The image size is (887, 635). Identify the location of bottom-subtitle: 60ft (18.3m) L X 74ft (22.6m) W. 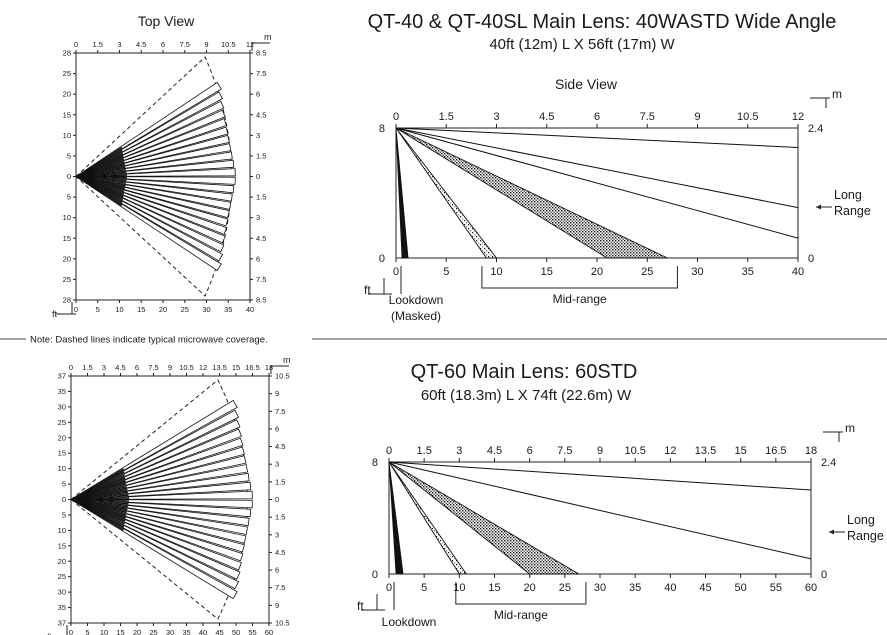
(526, 395).